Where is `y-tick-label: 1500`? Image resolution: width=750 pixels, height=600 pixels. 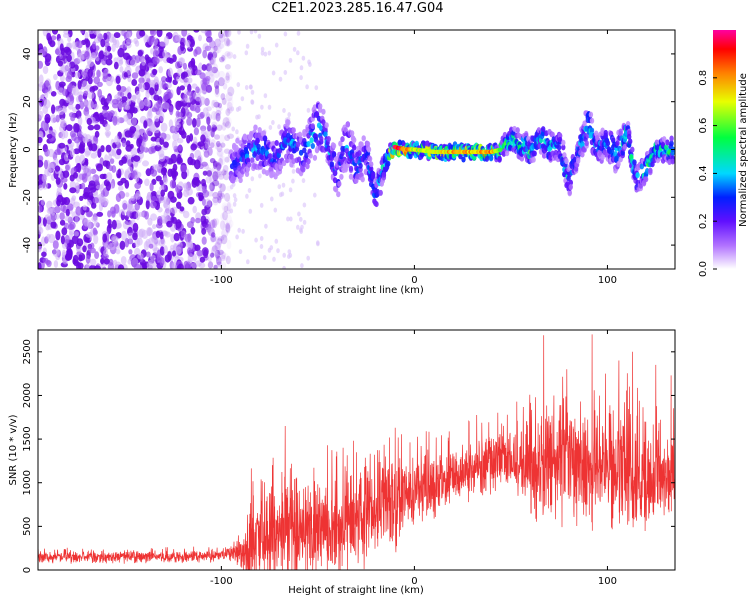
y-tick-label: 1500 is located at coordinates (27, 438).